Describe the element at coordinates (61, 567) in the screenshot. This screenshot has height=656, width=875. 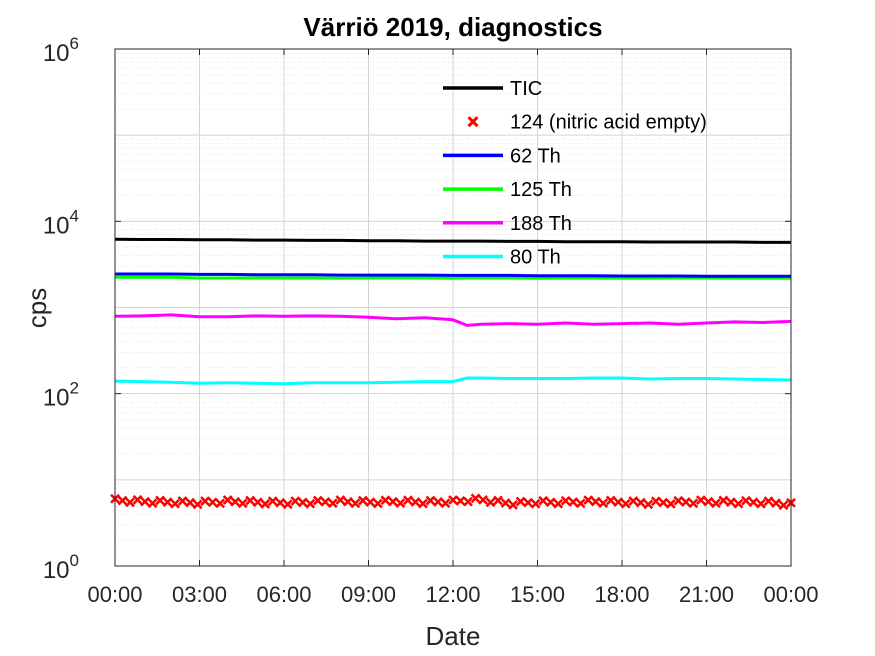
I see `y-tick-label: 10⁰` at that location.